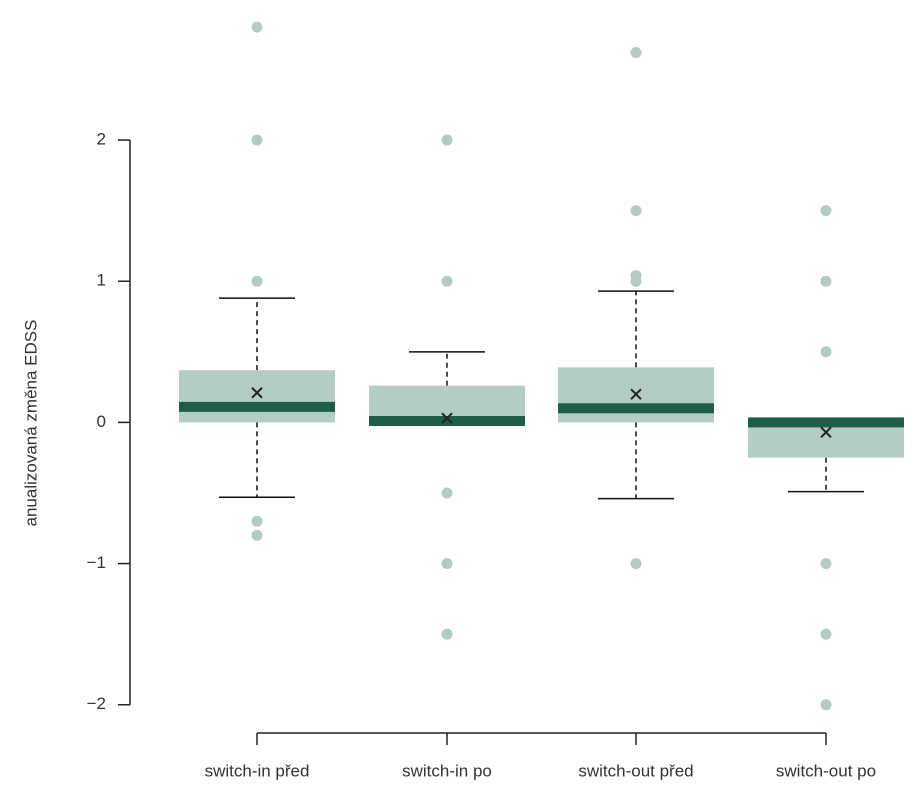 The height and width of the screenshot is (805, 921). I want to click on box, so click(257, 396).